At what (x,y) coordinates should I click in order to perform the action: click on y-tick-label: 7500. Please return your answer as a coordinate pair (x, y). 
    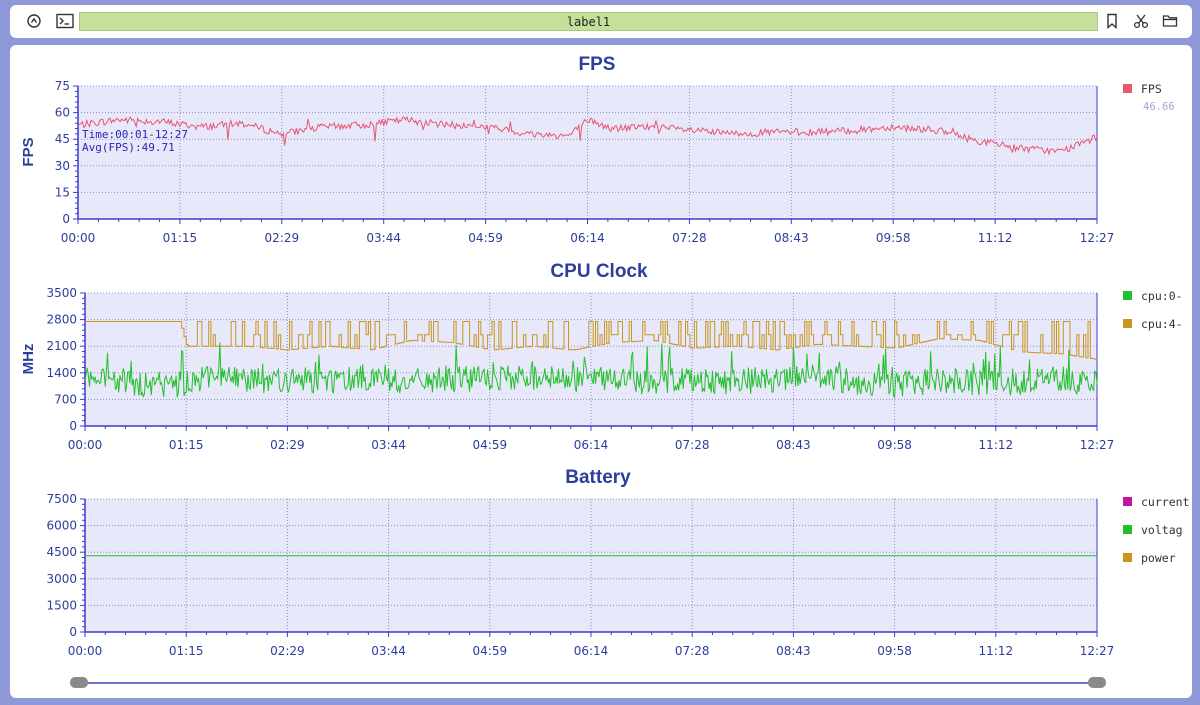
    Looking at the image, I should click on (61, 499).